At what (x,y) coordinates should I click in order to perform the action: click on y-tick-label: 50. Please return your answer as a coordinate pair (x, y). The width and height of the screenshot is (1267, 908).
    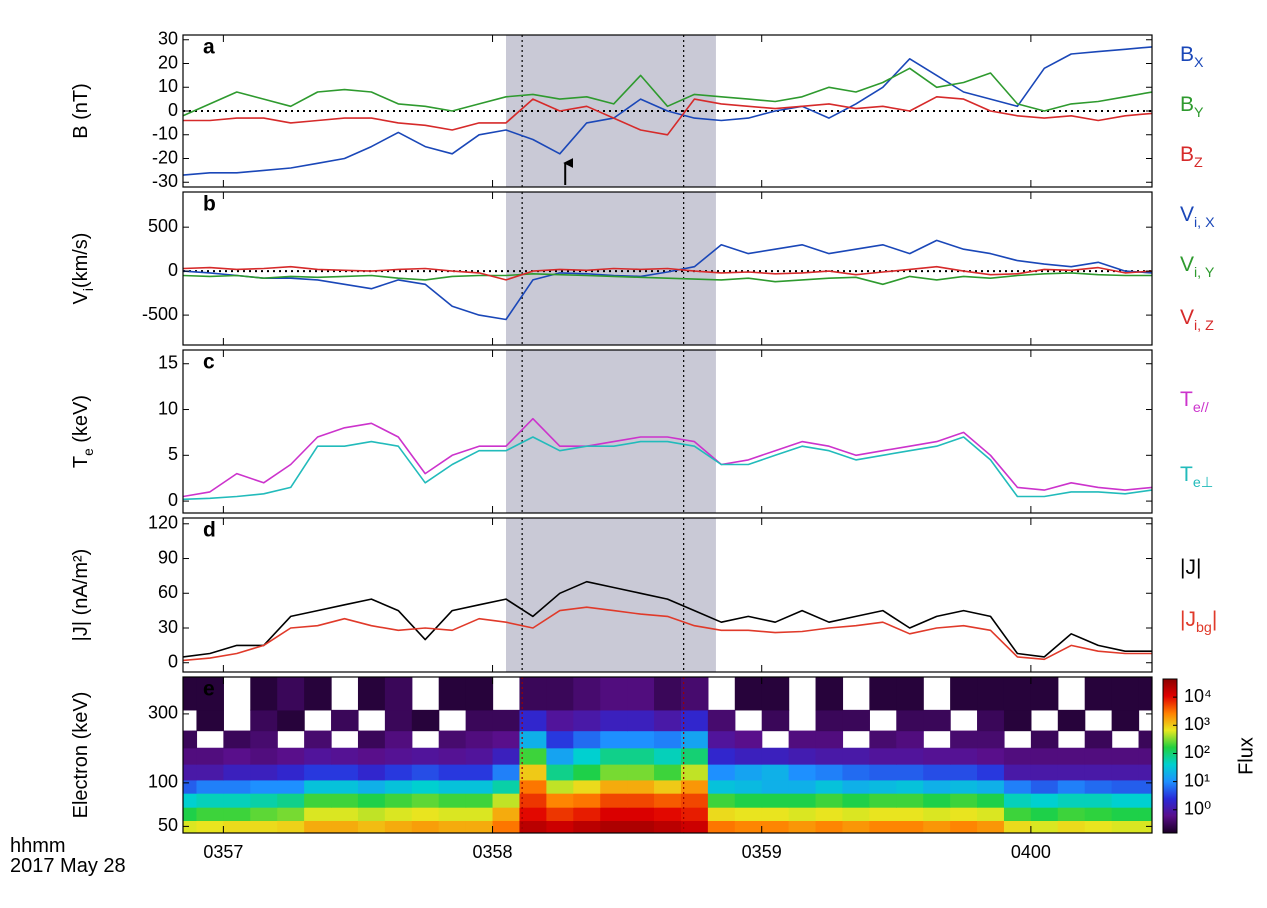
    Looking at the image, I should click on (168, 825).